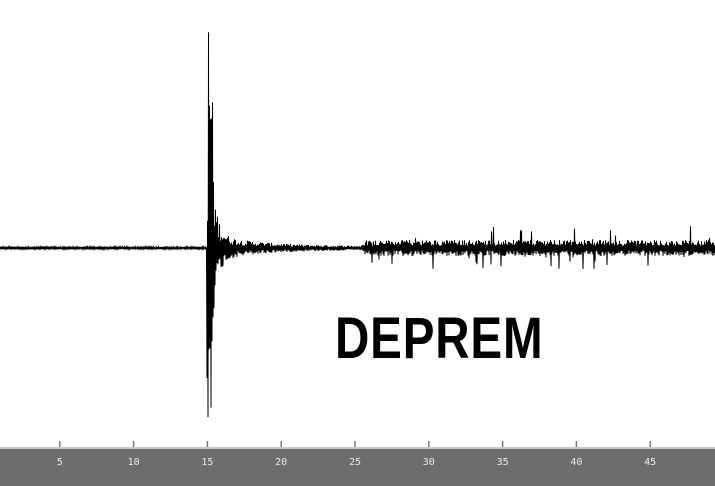 The image size is (715, 486). I want to click on chart-title: DEPREM, so click(439, 338).